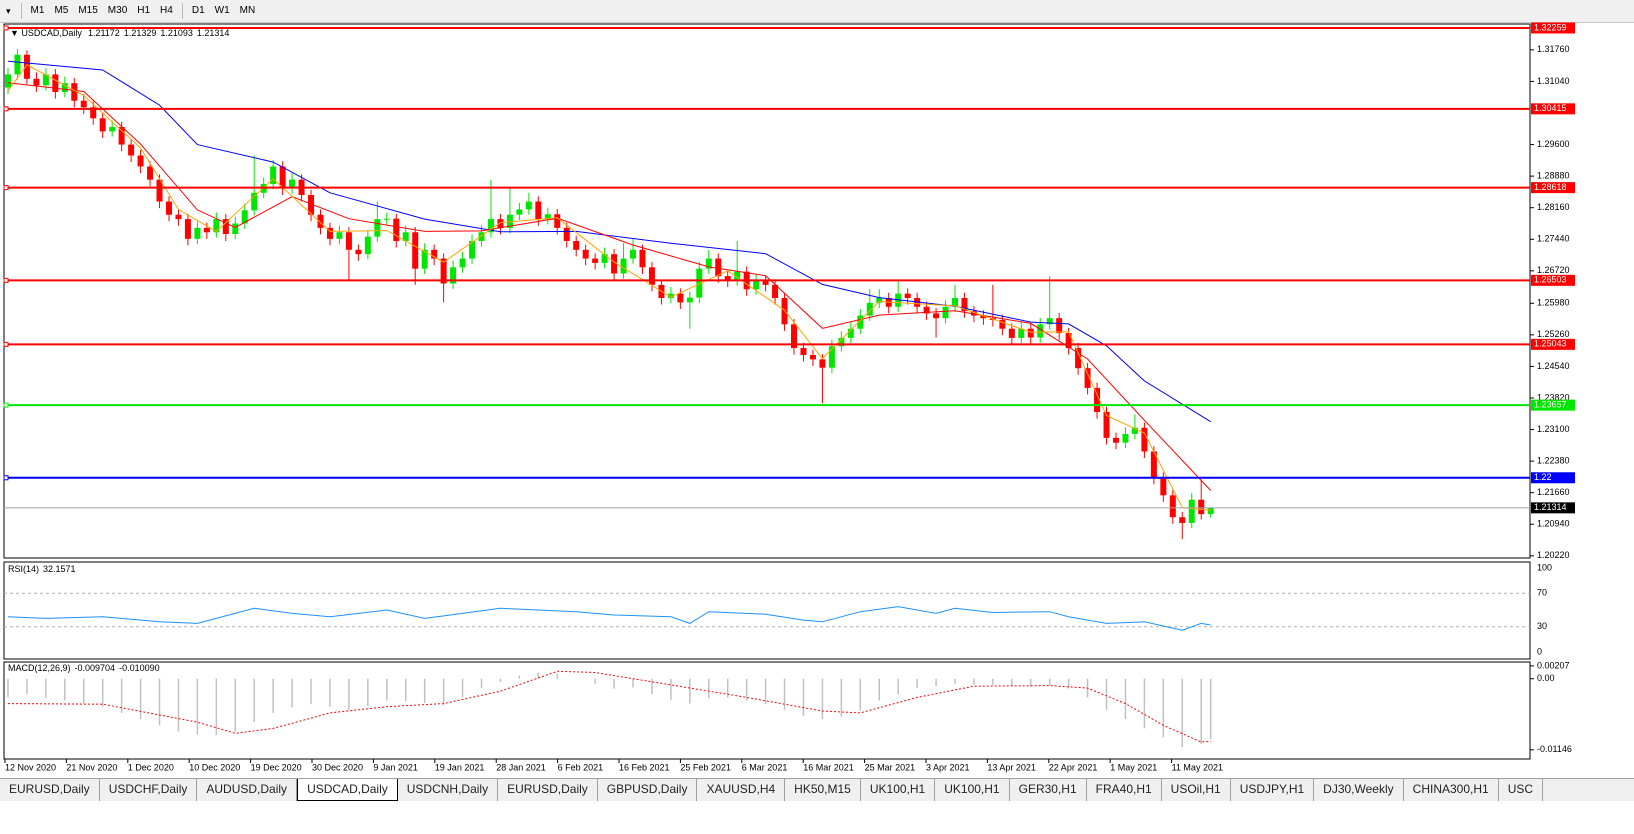 This screenshot has height=834, width=1634. Describe the element at coordinates (61, 10) in the screenshot. I see `timeframe-button: M5` at that location.